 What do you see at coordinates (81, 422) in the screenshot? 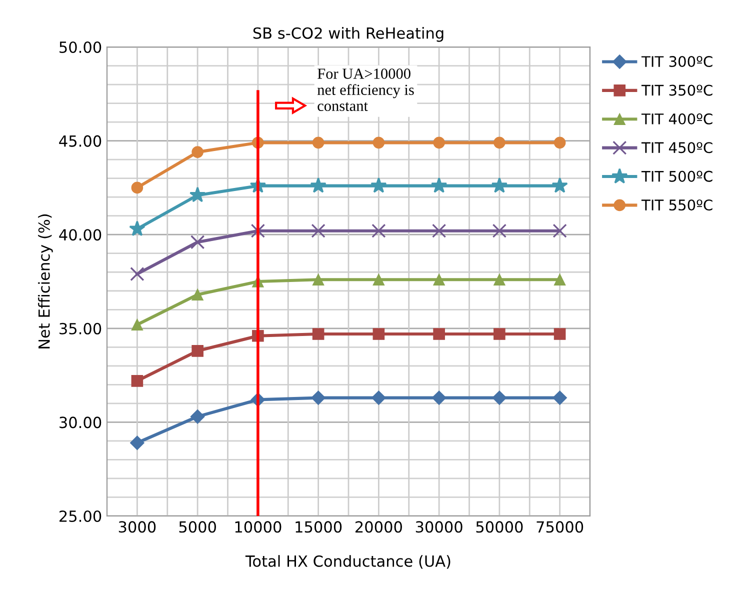
I see `y-tick-label: 30.00` at bounding box center [81, 422].